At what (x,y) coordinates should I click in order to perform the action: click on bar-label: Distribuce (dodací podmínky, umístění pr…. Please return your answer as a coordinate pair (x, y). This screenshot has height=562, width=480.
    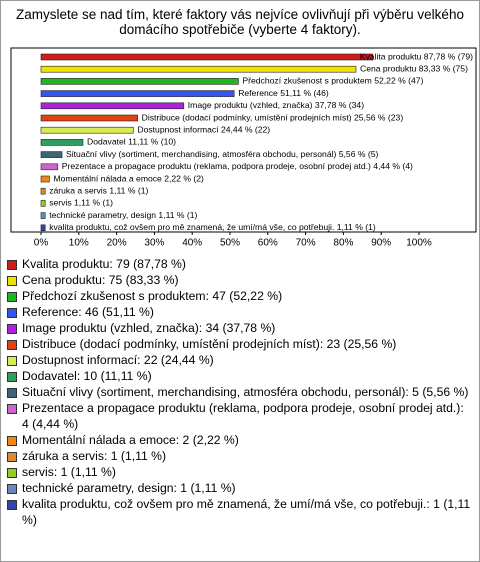
    Looking at the image, I should click on (273, 117).